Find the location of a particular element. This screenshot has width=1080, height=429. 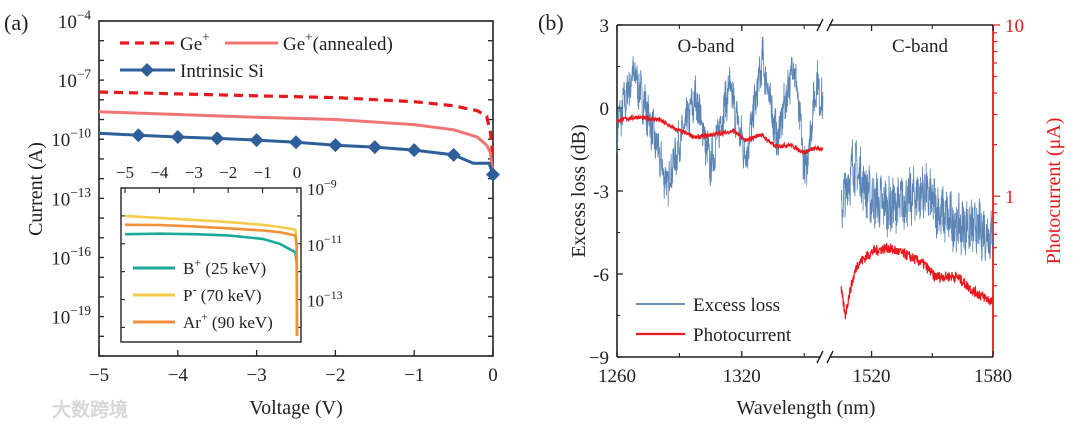

y-tick-label-exp: −13 is located at coordinates (80, 192).